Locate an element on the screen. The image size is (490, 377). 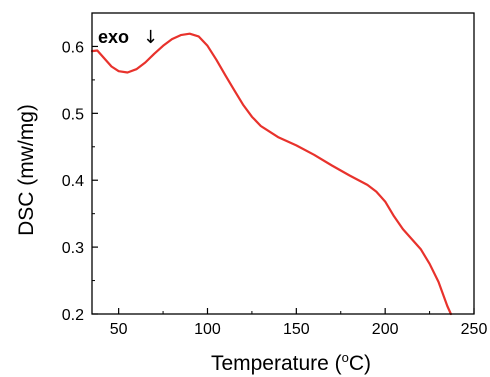
y-tick-label: 0.4 is located at coordinates (73, 181).